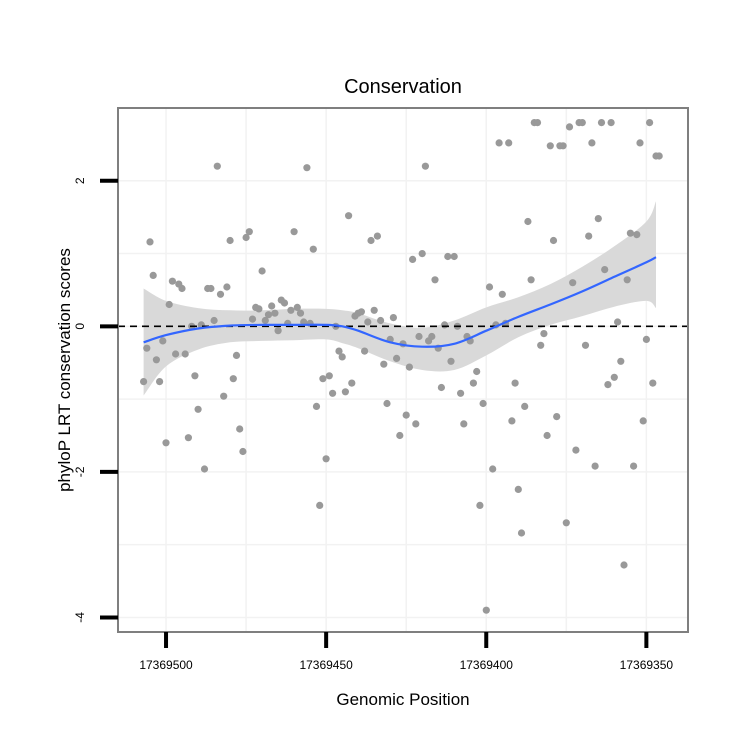 This screenshot has width=750, height=750. Describe the element at coordinates (402, 699) in the screenshot. I see `x-axis-label: Genomic Position` at that location.